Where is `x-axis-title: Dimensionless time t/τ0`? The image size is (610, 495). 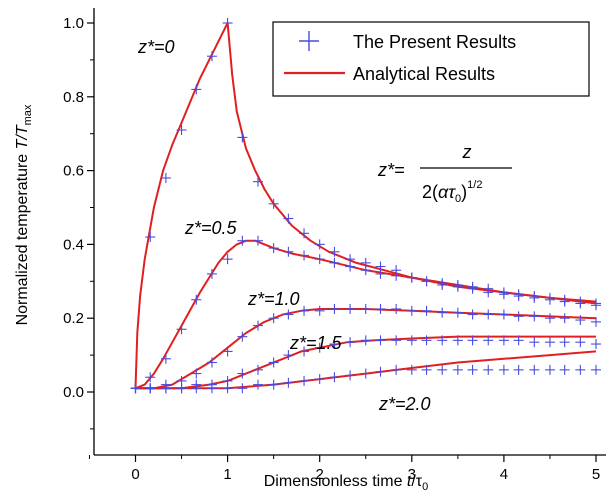 x-axis-title: Dimensionless time t/τ0 is located at coordinates (346, 483).